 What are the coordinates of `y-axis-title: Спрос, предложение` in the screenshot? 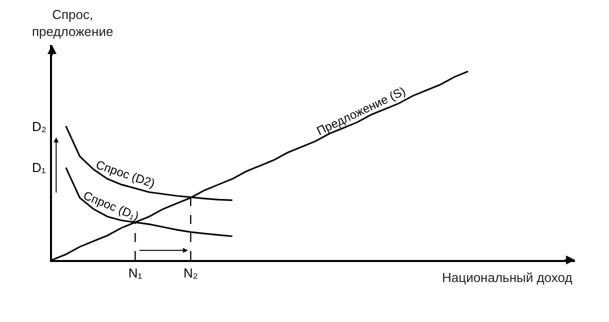 It's located at (73, 23).